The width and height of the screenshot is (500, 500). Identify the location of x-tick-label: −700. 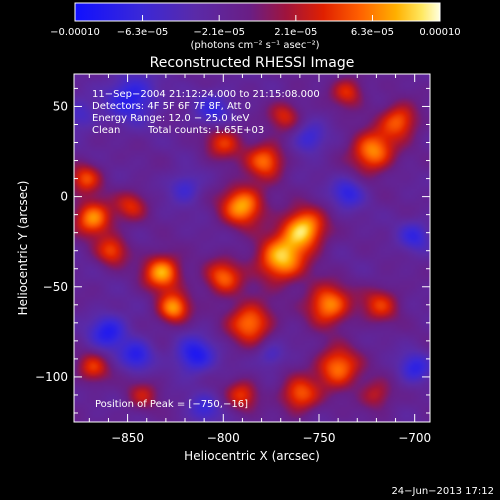
(414, 438).